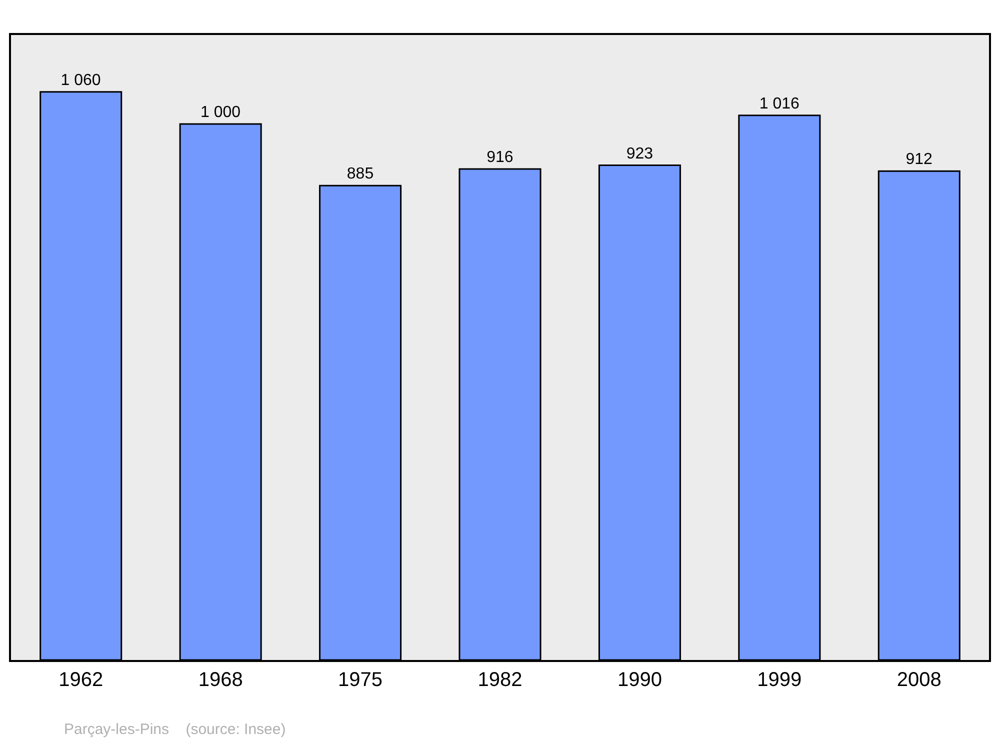 The height and width of the screenshot is (747, 1000). What do you see at coordinates (360, 680) in the screenshot?
I see `x-tick-label: 1975` at bounding box center [360, 680].